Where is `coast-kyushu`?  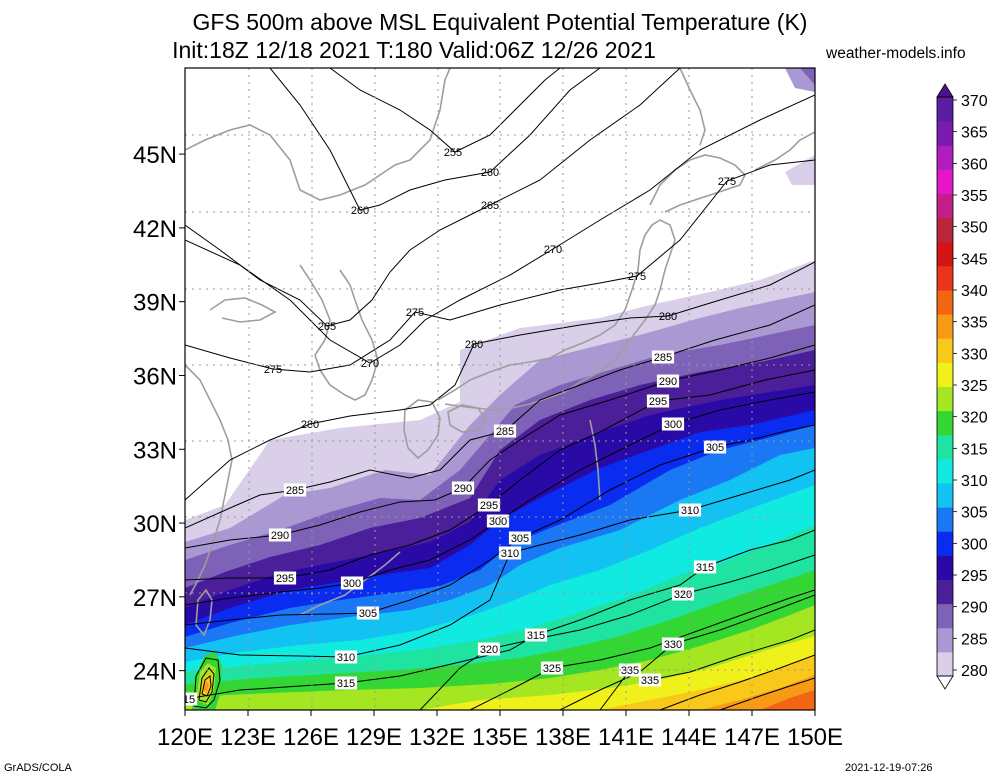
coast-kyushu is located at coordinates (422, 429).